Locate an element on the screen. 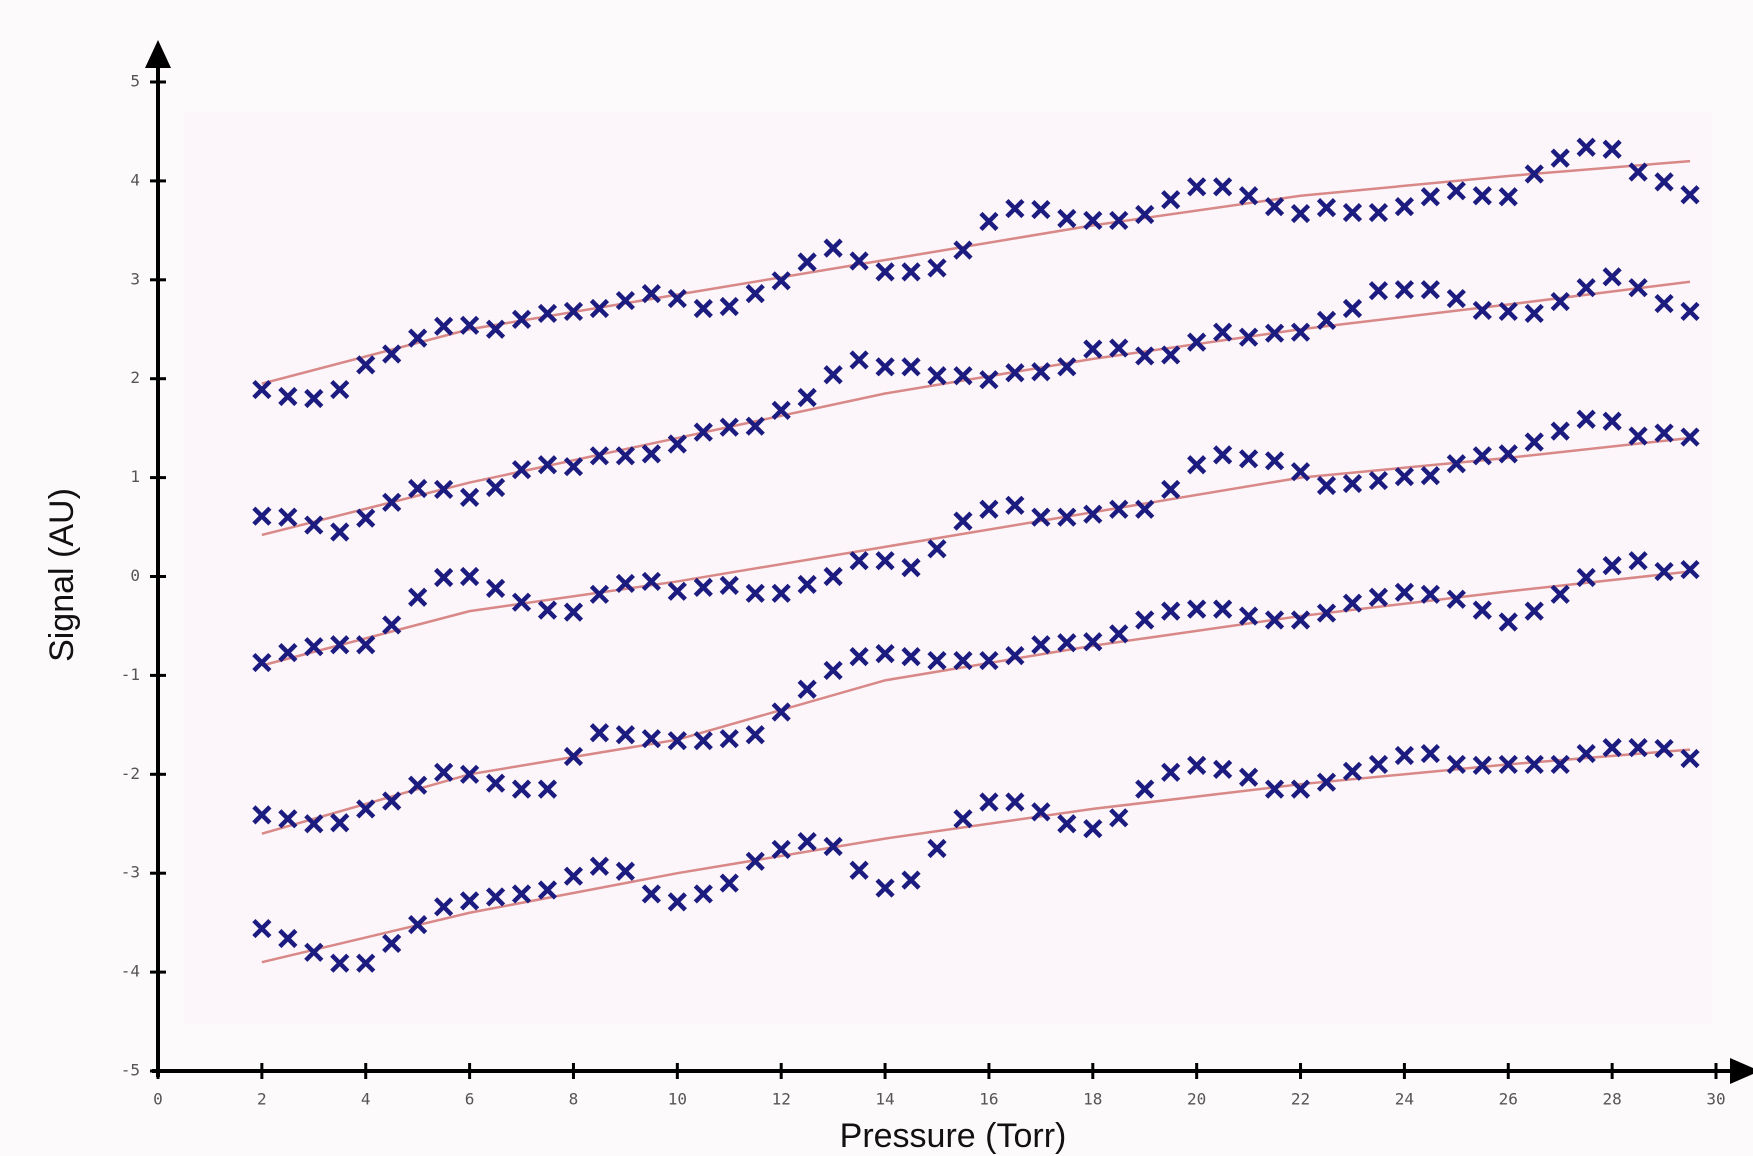 This screenshot has height=1156, width=1753. y-tick-label: -4 is located at coordinates (130, 971).